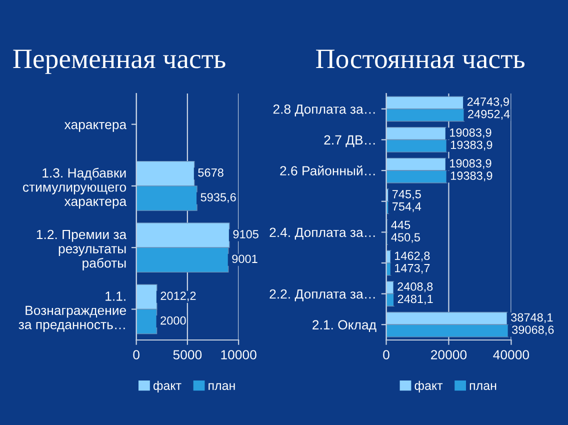 This screenshot has height=425, width=568. Describe the element at coordinates (344, 326) in the screenshot. I see `y-tick-label: 2.1. Оклад` at that location.